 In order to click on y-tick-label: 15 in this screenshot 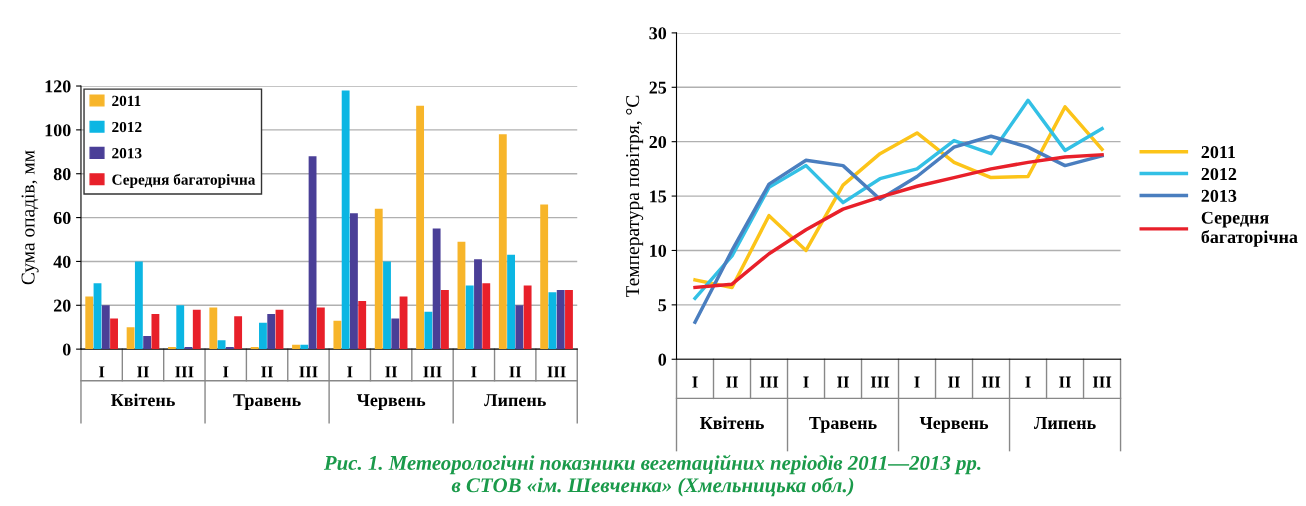, I will do `click(658, 196)`.